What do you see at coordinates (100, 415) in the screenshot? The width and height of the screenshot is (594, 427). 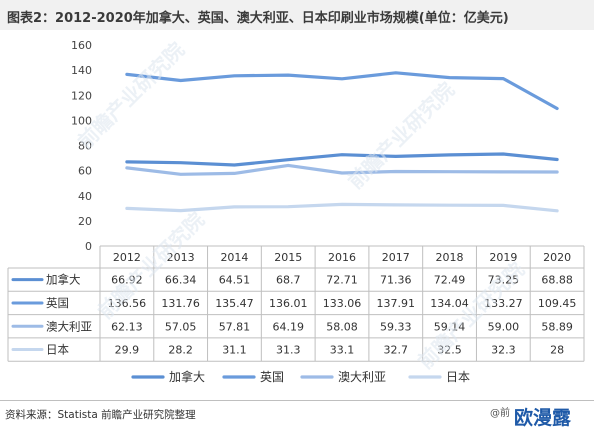 I see `source-note: 资料来源：Statista 前瞻产业研究院整理` at bounding box center [100, 415].